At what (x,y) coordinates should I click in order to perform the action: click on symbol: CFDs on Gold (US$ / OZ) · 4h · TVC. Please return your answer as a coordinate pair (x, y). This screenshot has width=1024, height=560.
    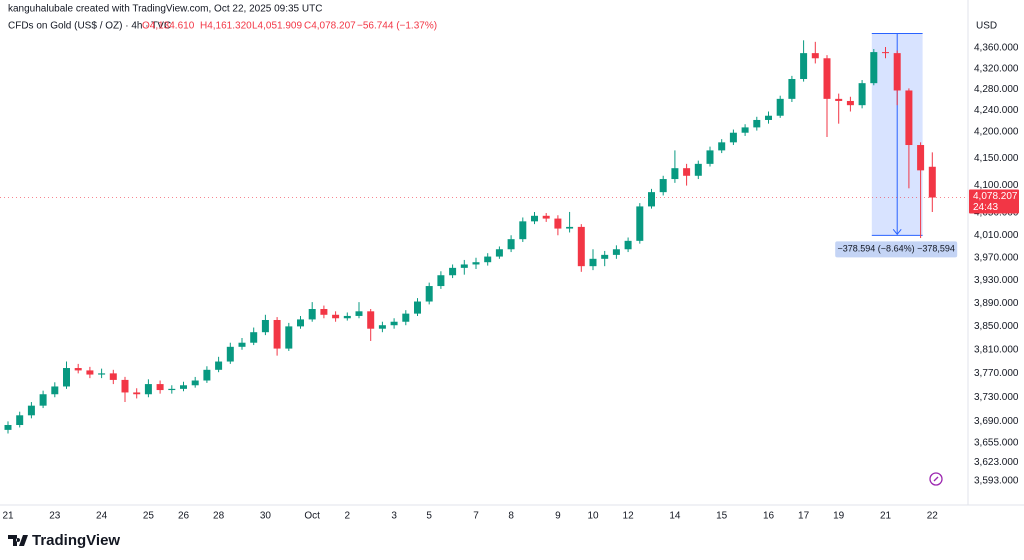
    Looking at the image, I should click on (89, 26).